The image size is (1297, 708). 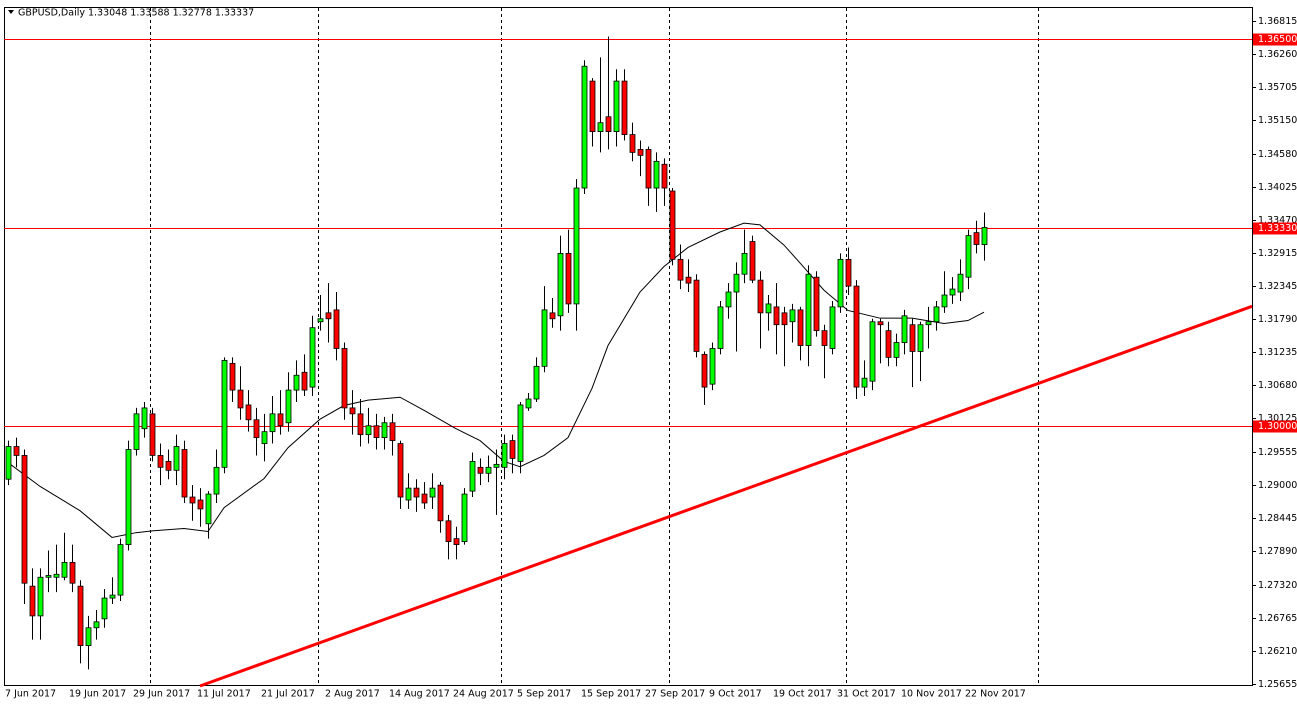 I want to click on y-tick-label: 1.32345, so click(x=1277, y=286).